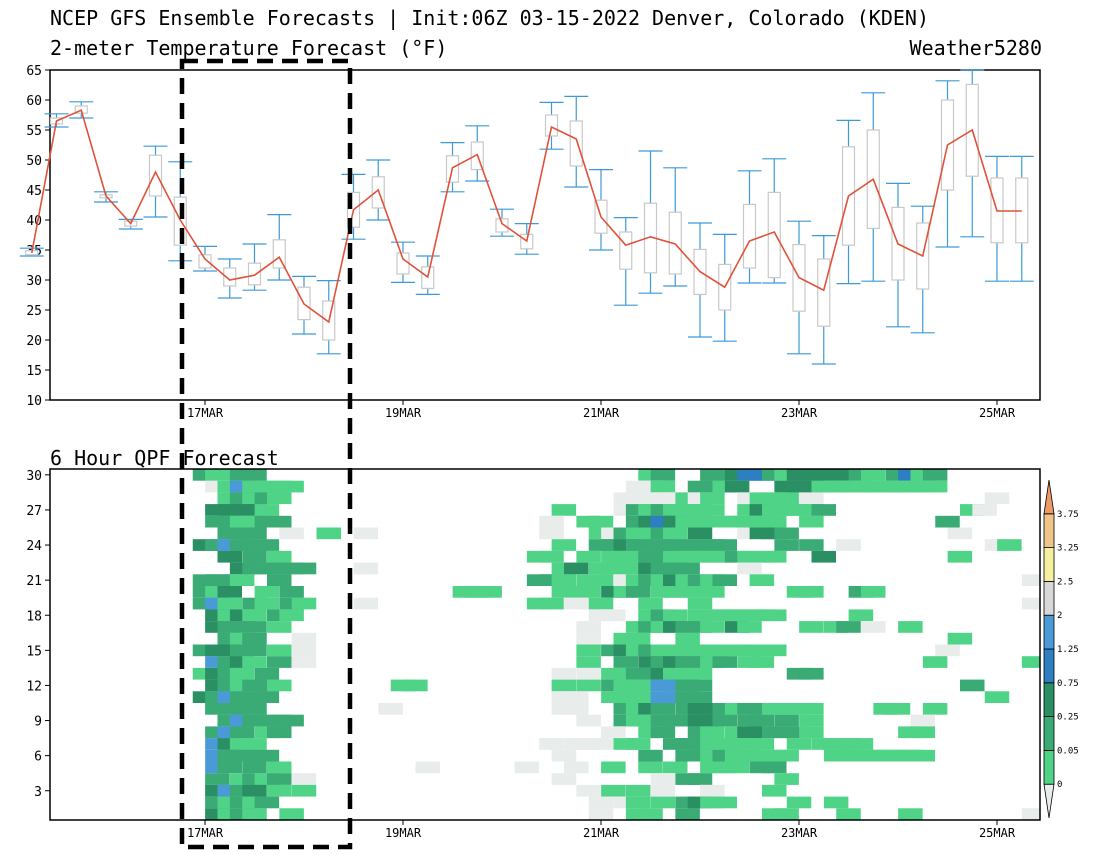  I want to click on colorbar-tick-label: 0.75, so click(1068, 684).